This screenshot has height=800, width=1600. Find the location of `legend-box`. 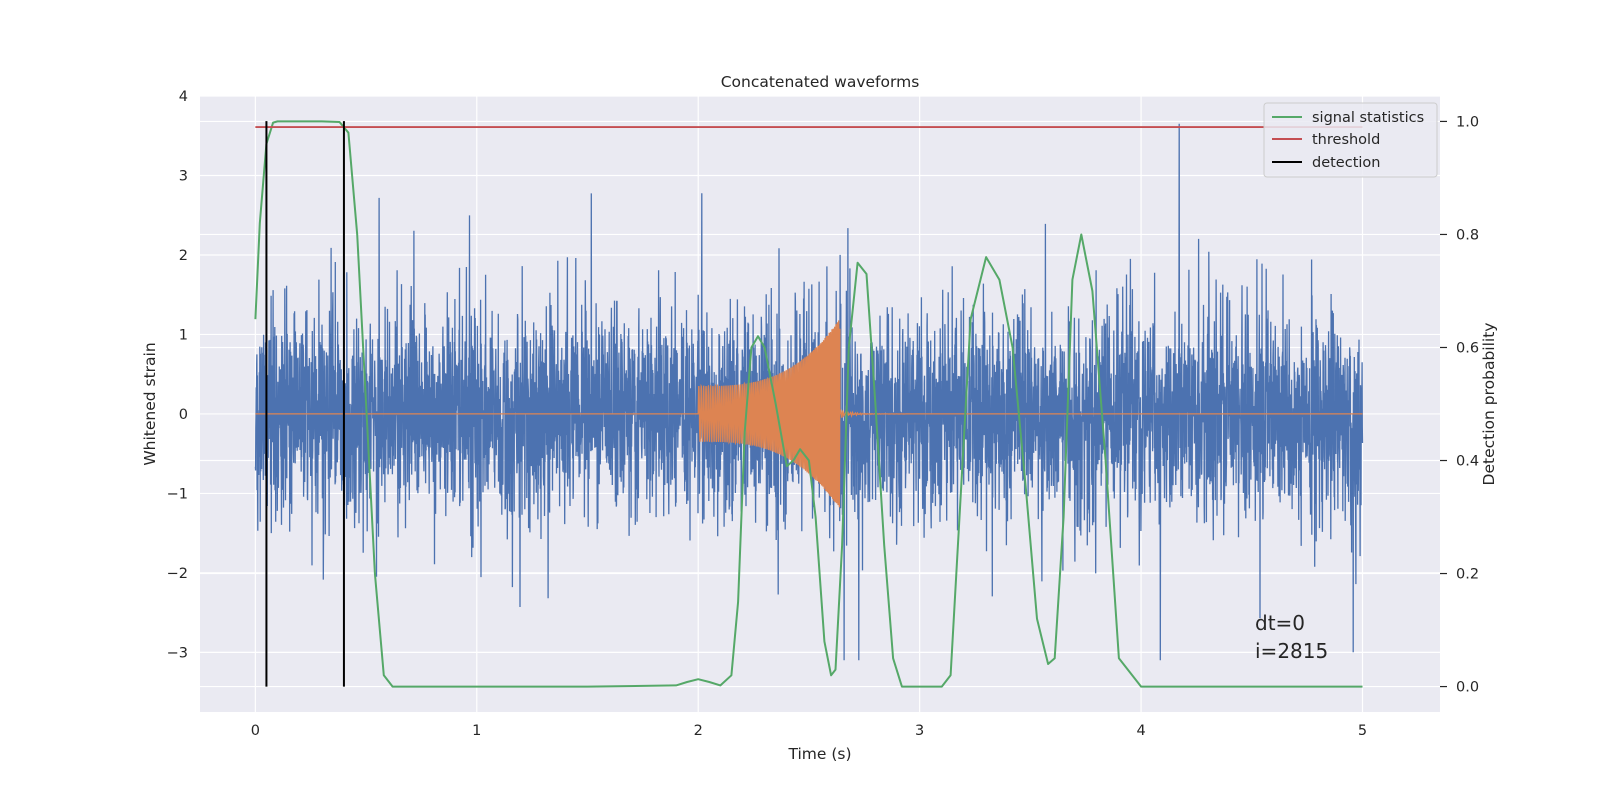

legend-box is located at coordinates (1350, 140).